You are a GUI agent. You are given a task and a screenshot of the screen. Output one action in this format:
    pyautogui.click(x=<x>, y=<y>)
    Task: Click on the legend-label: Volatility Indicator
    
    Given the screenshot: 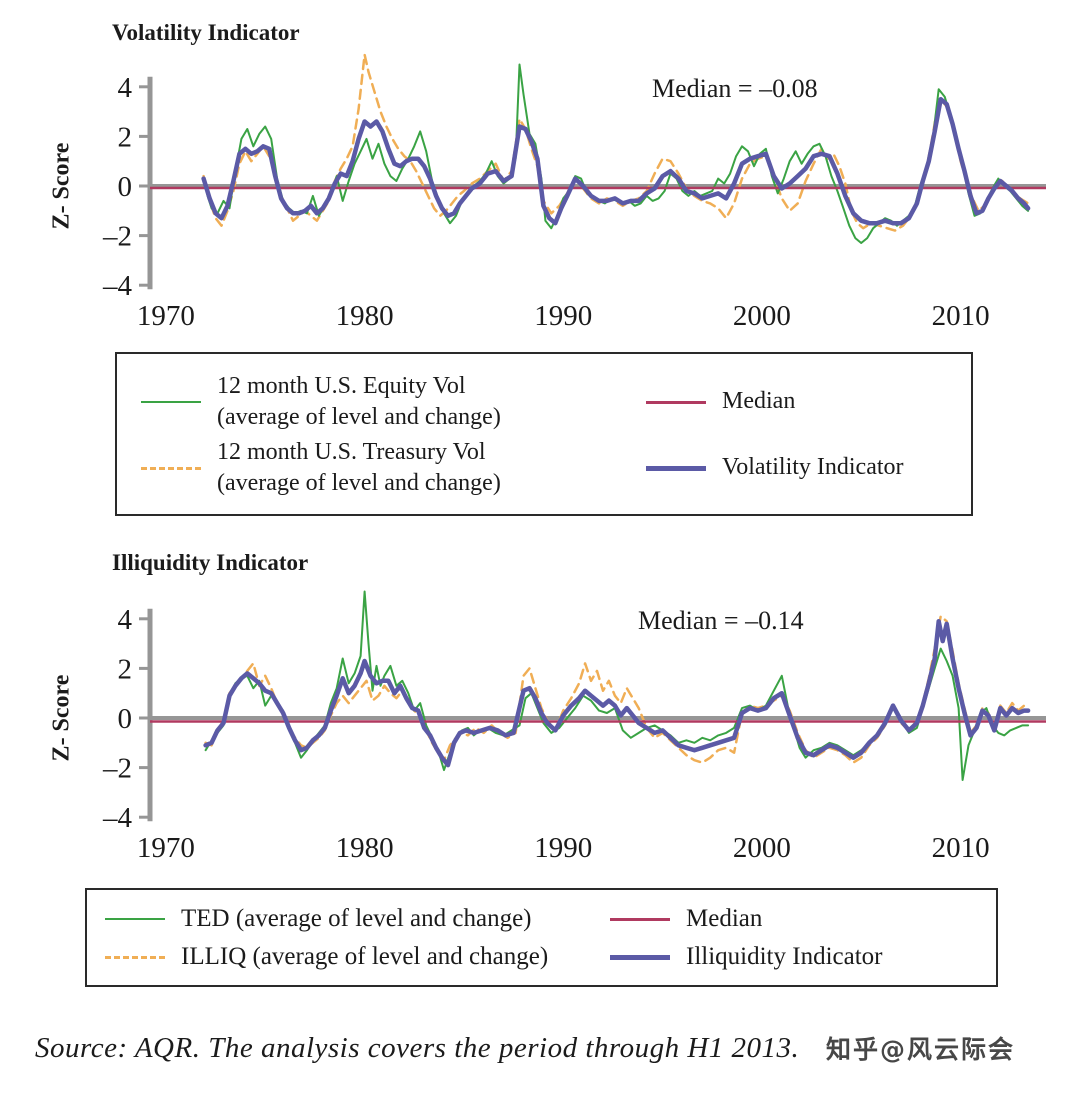 What is the action you would take?
    pyautogui.click(x=813, y=467)
    